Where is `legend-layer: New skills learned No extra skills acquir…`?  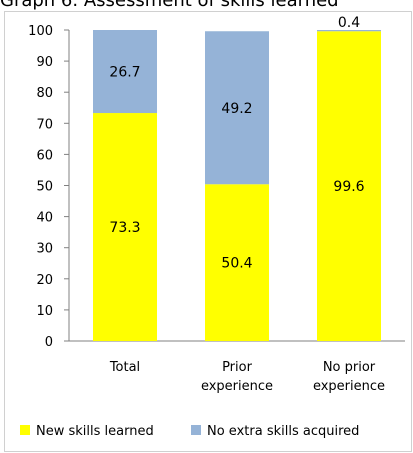 legend-layer: New skills learned No extra skills acquir… is located at coordinates (189, 431).